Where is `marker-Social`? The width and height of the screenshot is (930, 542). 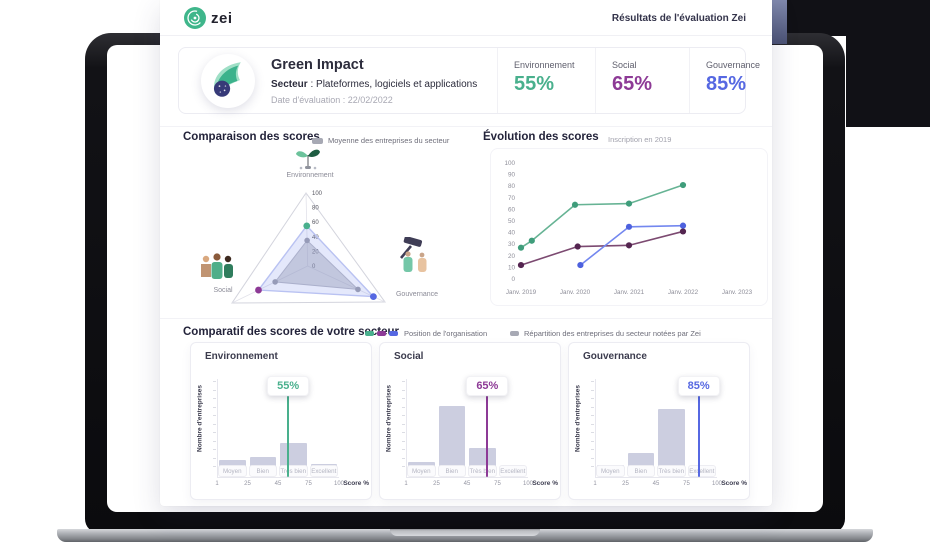
marker-Social is located at coordinates (577, 246).